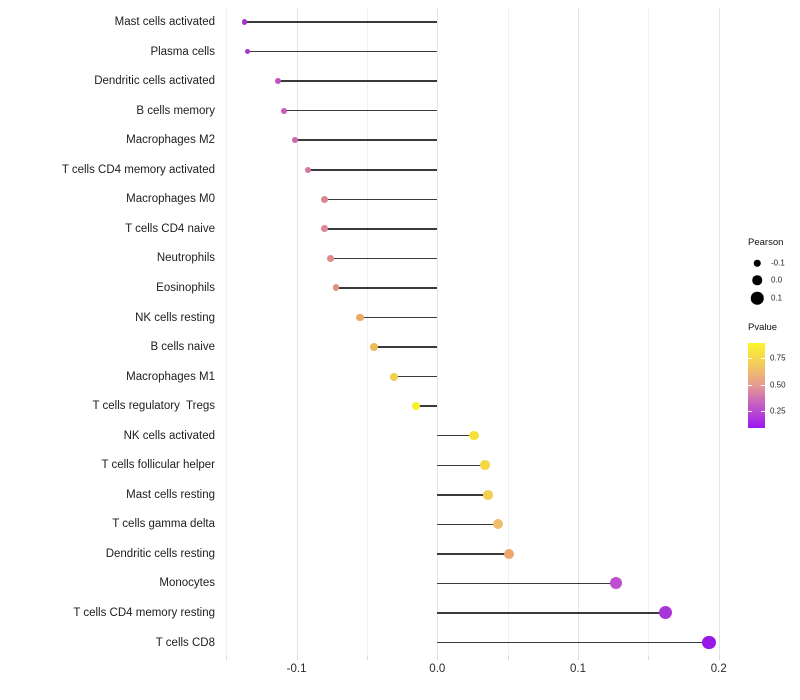 This screenshot has height=700, width=800. Describe the element at coordinates (170, 199) in the screenshot. I see `y-axis-label: Macrophages M0` at that location.